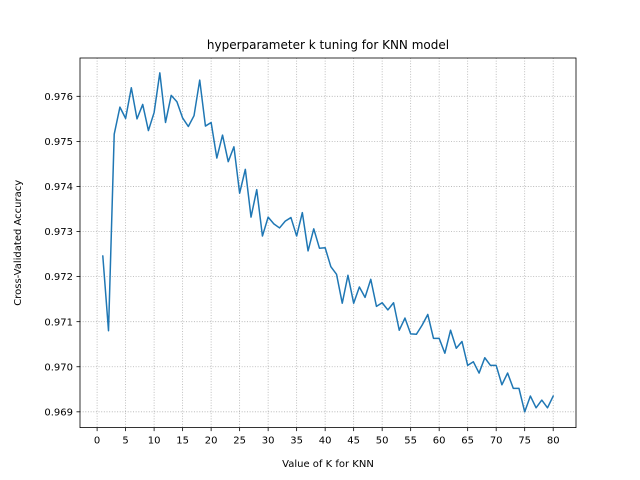 The width and height of the screenshot is (640, 480). I want to click on x-tick-label: 10, so click(154, 441).